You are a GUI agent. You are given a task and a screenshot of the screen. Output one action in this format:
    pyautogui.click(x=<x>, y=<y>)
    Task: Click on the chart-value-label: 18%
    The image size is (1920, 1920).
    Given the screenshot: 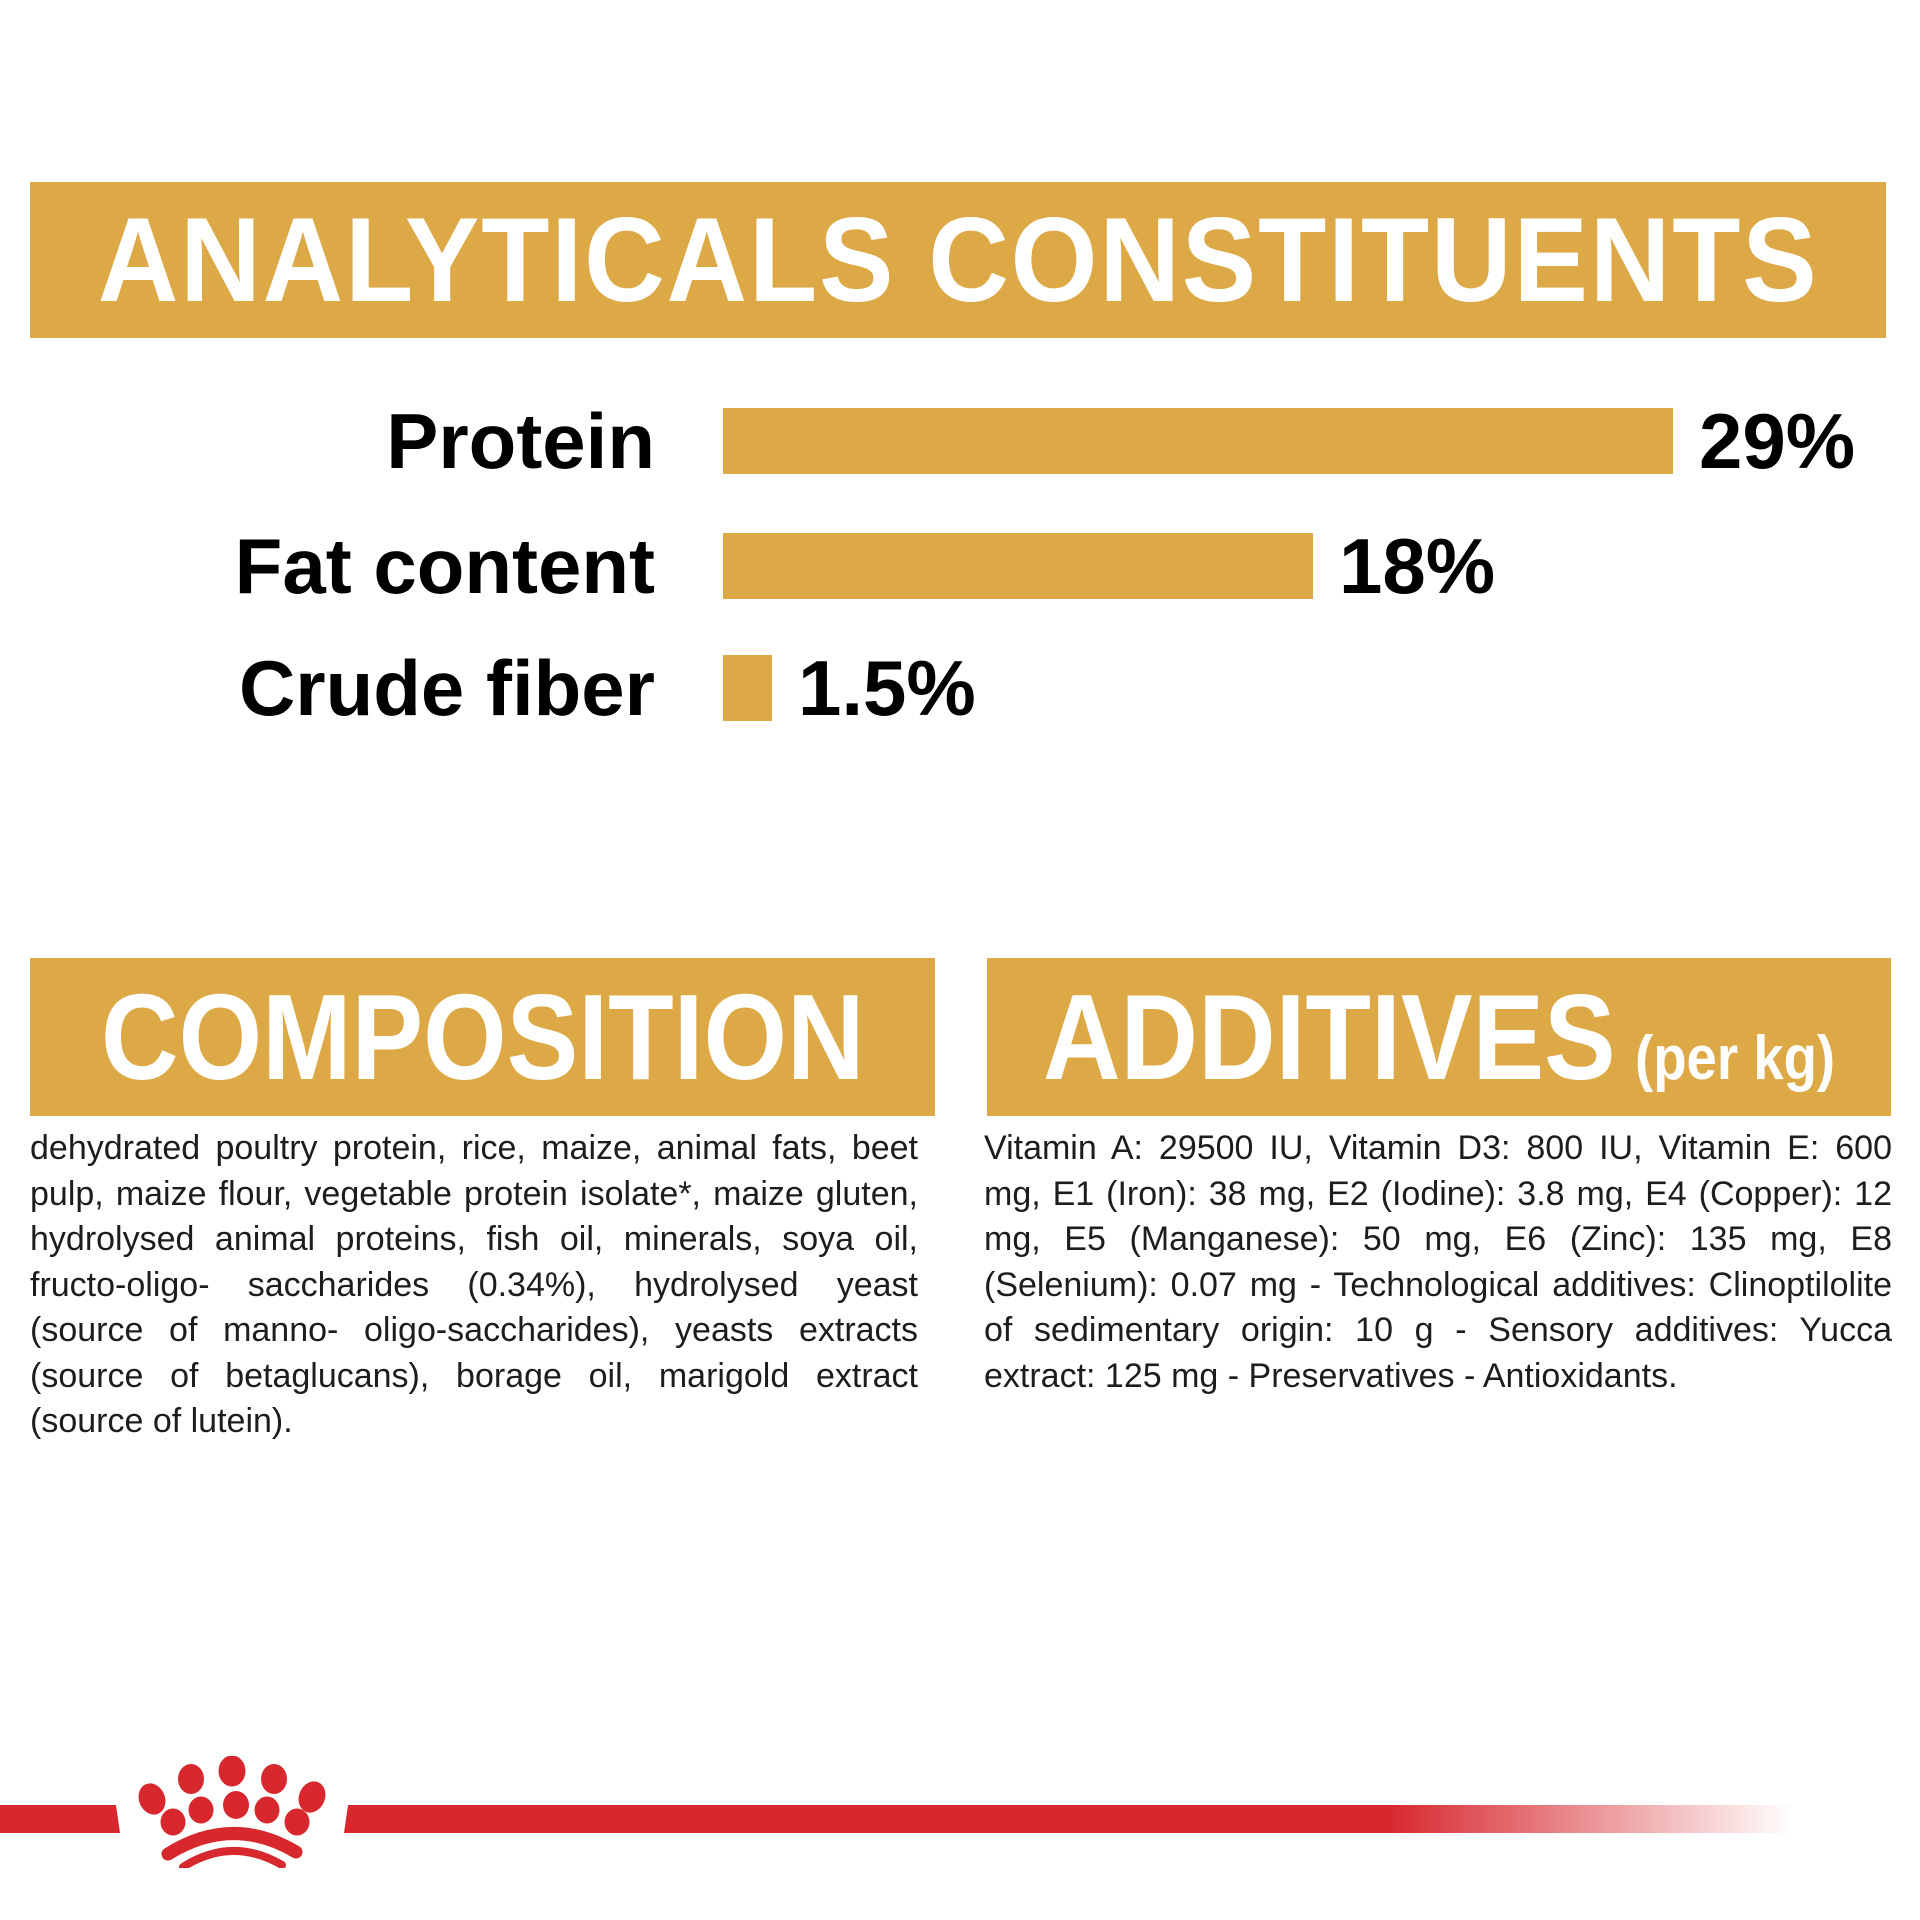 What is the action you would take?
    pyautogui.click(x=1417, y=565)
    